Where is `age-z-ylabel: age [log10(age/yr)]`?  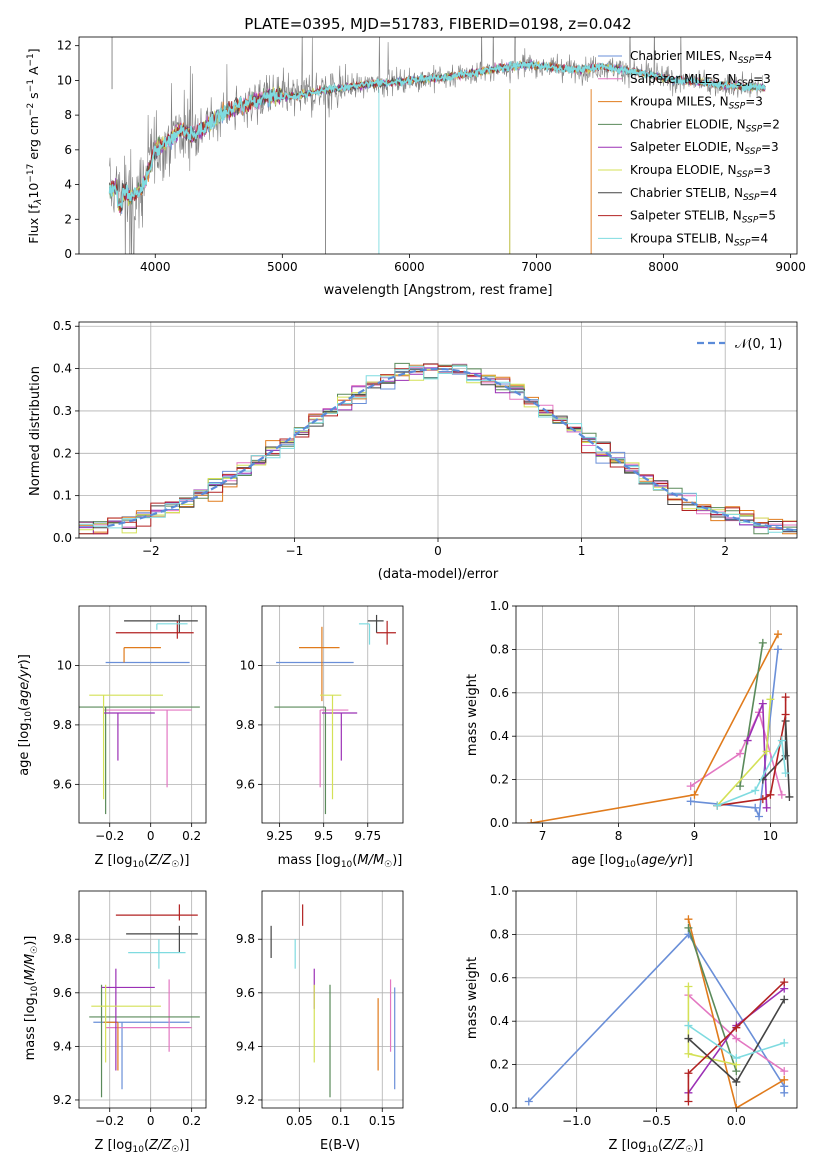
age-z-ylabel: age [log10(age/yr)] is located at coordinates (25, 715).